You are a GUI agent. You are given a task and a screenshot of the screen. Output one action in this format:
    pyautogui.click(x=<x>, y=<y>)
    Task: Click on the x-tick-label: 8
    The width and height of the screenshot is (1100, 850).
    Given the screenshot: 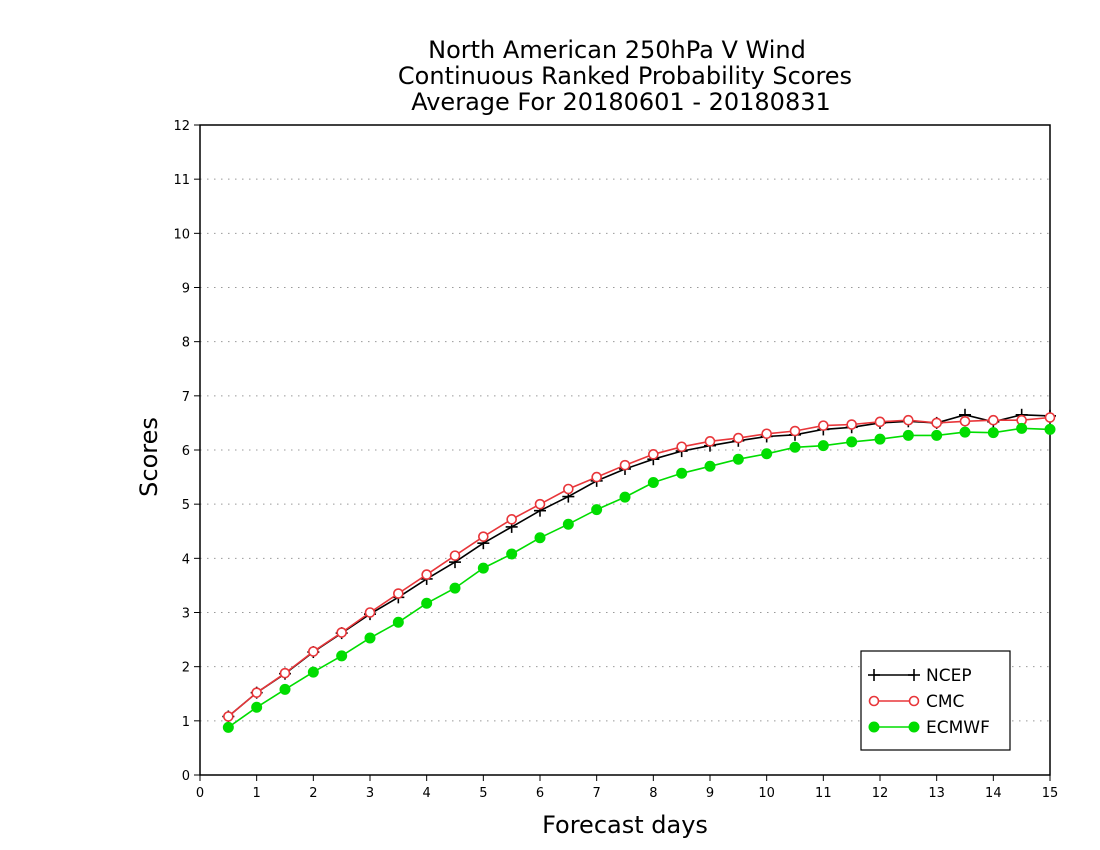 What is the action you would take?
    pyautogui.click(x=653, y=793)
    